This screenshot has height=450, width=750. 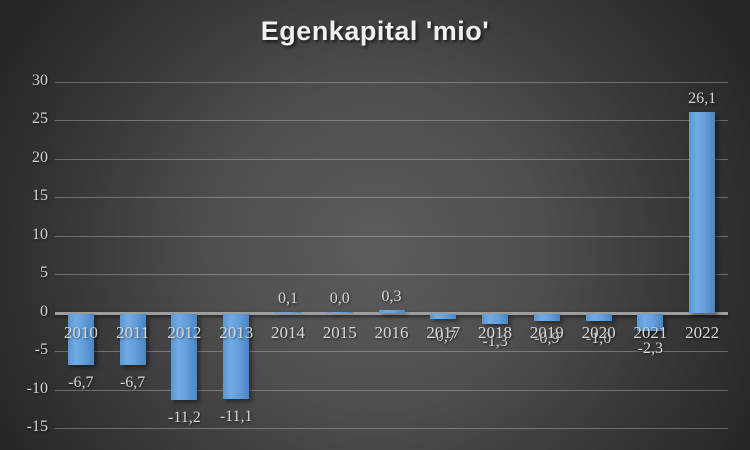 What do you see at coordinates (375, 31) in the screenshot?
I see `chart-title: Egenkapital 'mio'` at bounding box center [375, 31].